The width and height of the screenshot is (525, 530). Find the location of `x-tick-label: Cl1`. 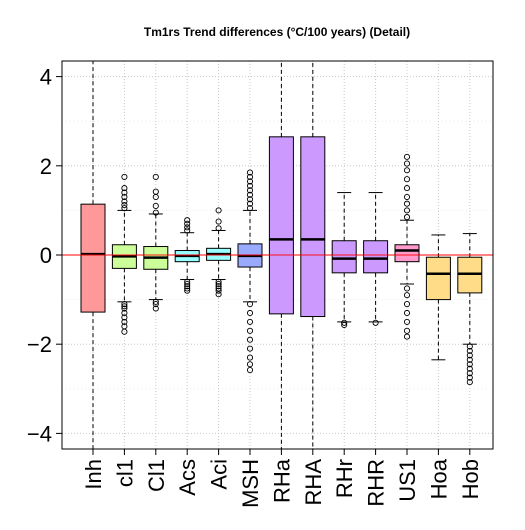

x-tick-label: Cl1 is located at coordinates (156, 475).